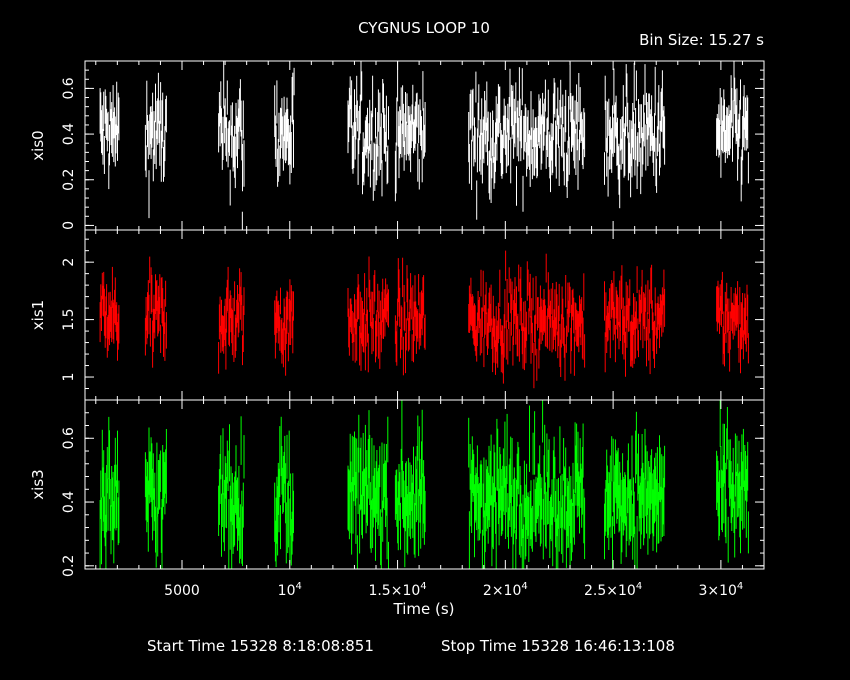 Image resolution: width=850 pixels, height=680 pixels. Describe the element at coordinates (424, 609) in the screenshot. I see `x-axis-label: Time (s)` at that location.